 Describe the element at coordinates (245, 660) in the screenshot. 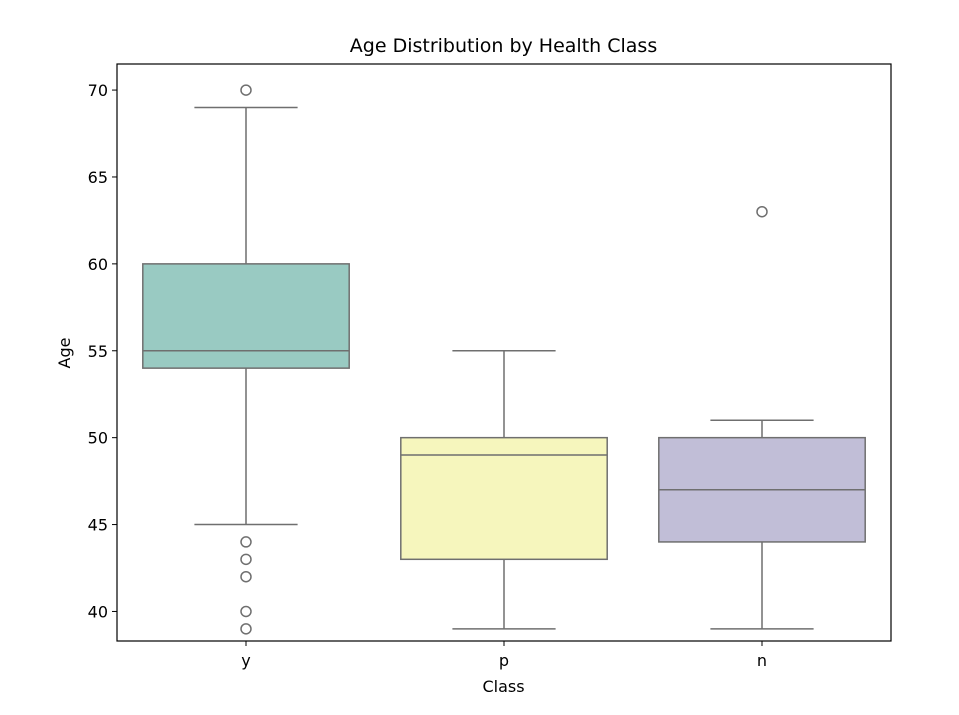

I see `x-tick-label: y` at that location.